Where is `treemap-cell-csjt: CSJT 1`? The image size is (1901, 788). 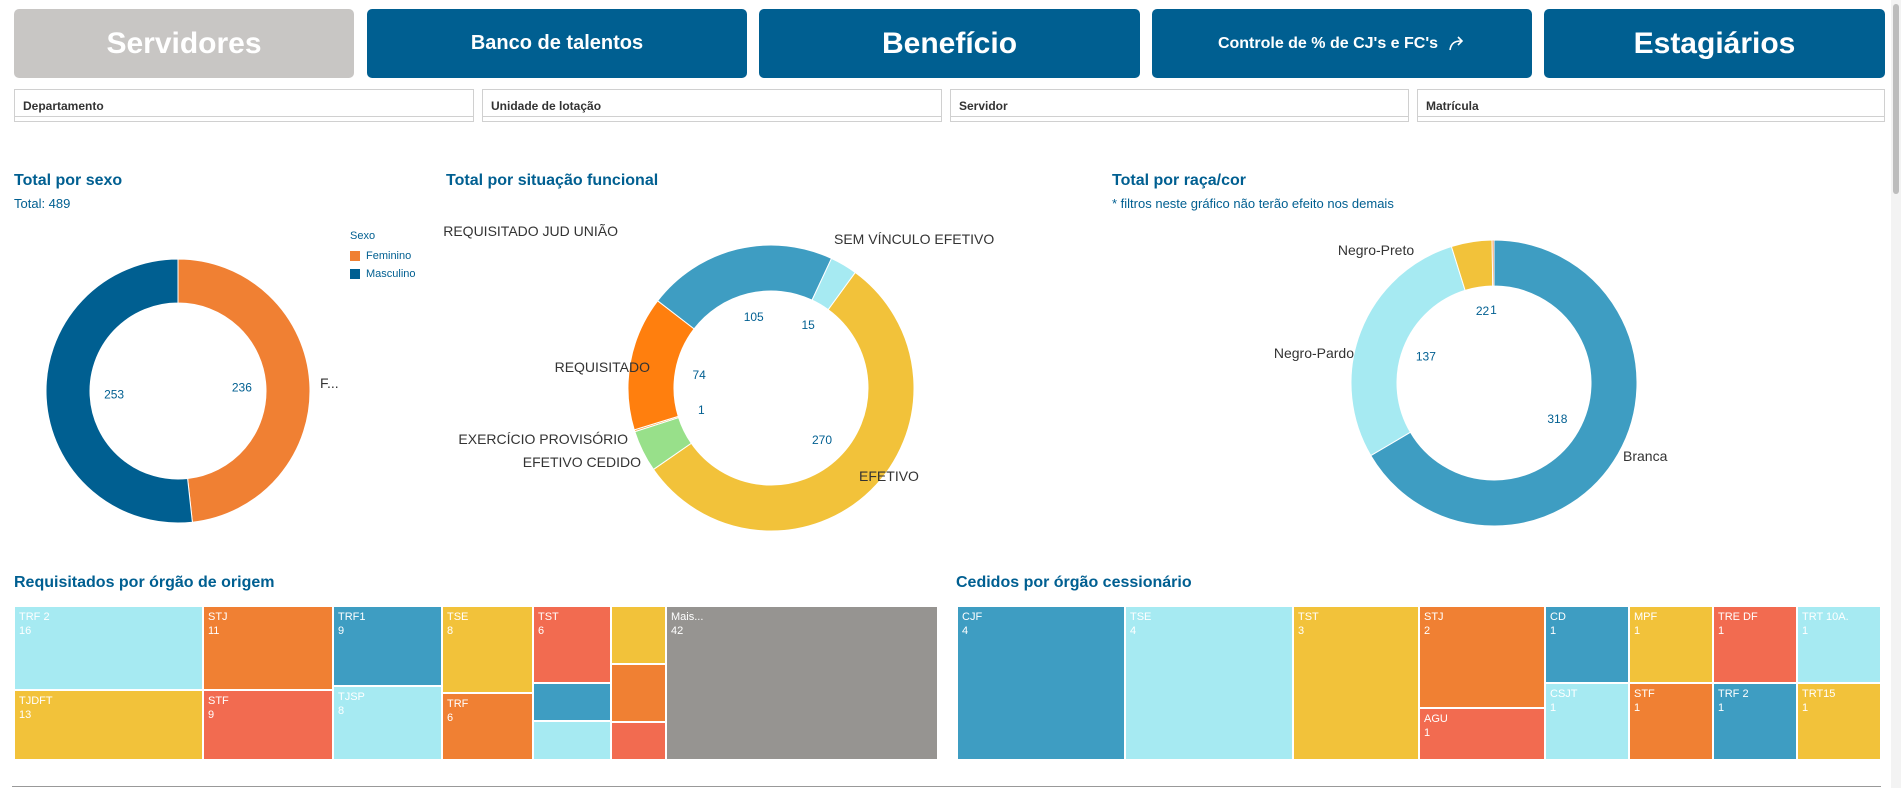
treemap-cell-csjt: CSJT 1 is located at coordinates (1587, 721).